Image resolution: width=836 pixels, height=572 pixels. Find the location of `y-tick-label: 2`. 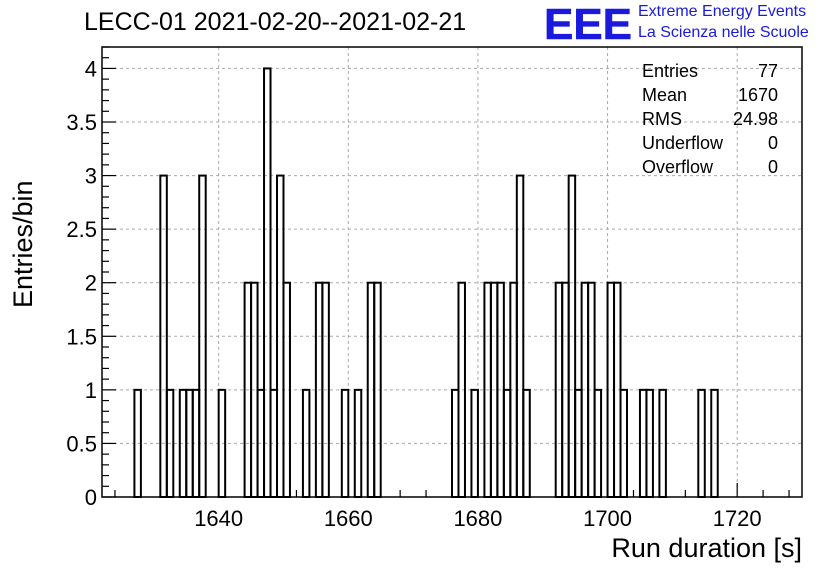

y-tick-label: 2 is located at coordinates (91, 283).